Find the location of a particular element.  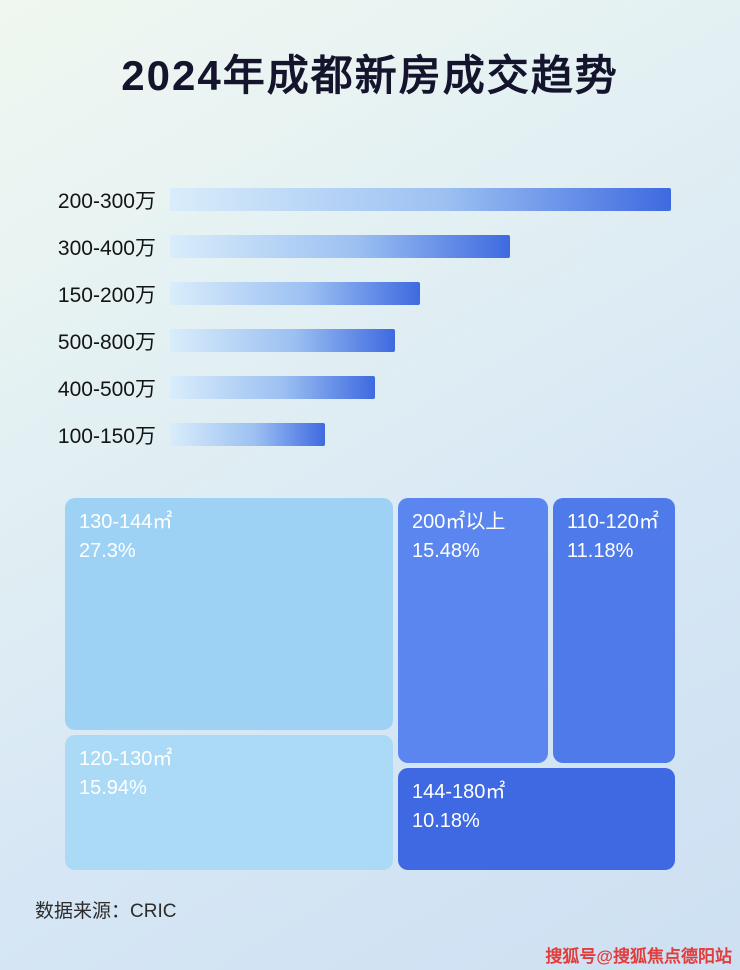

bar-row: 100-150万 is located at coordinates (362, 434).